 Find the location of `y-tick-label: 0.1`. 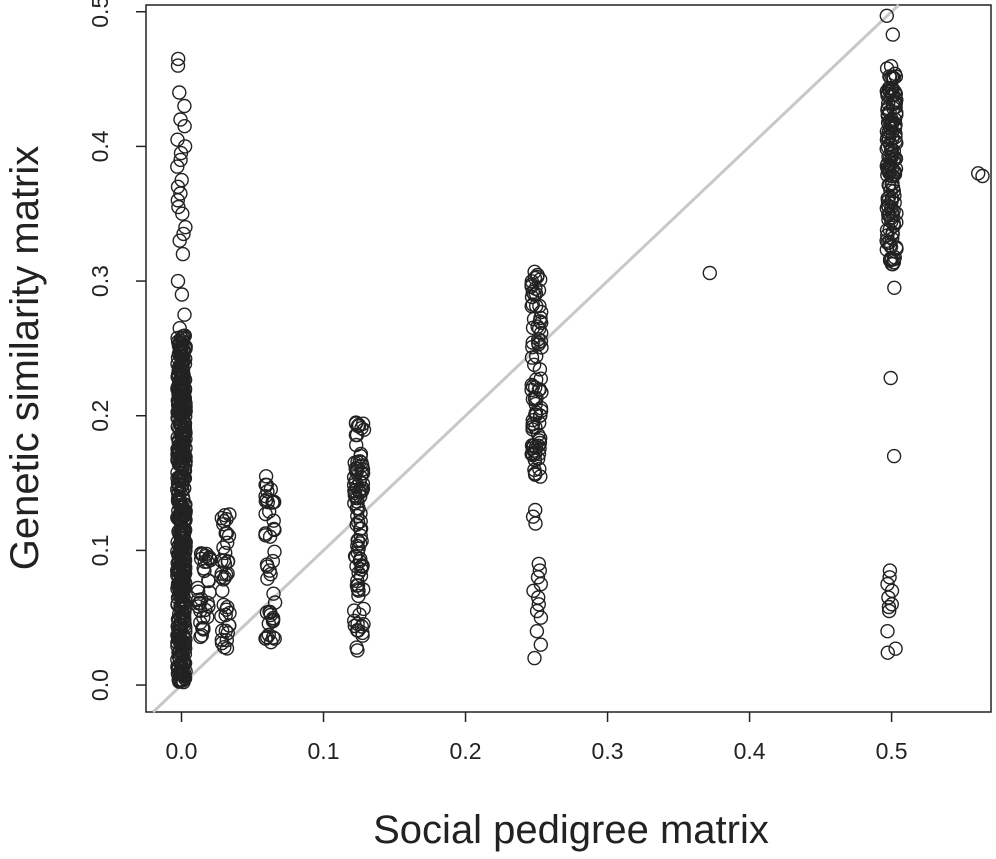

y-tick-label: 0.1 is located at coordinates (100, 550).